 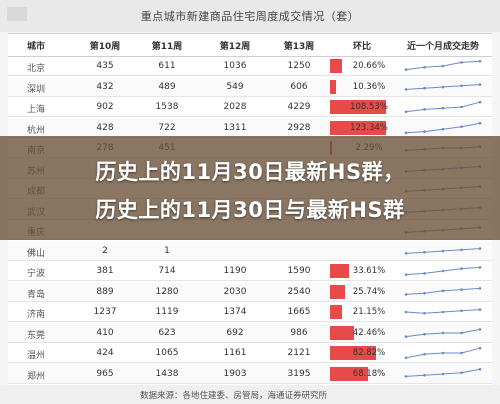 What do you see at coordinates (167, 373) in the screenshot?
I see `week11-cell: 1438` at bounding box center [167, 373].